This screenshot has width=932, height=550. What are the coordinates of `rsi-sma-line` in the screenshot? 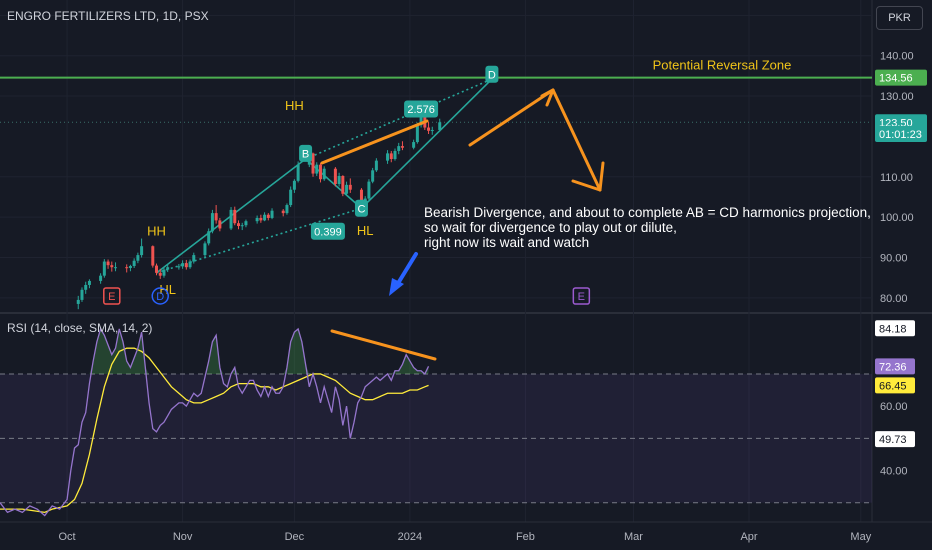 It's located at (214, 430).